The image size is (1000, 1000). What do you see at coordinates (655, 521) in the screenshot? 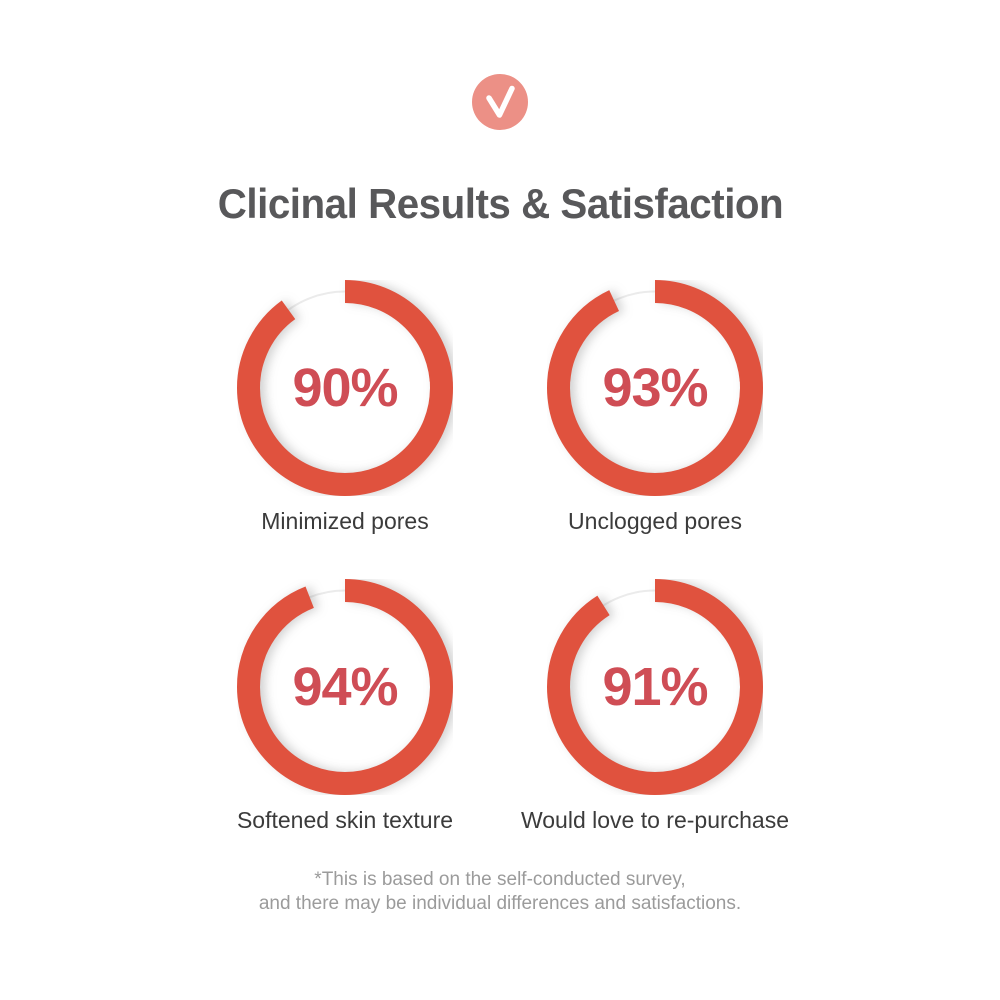
I see `gauge-label: Unclogged pores` at bounding box center [655, 521].